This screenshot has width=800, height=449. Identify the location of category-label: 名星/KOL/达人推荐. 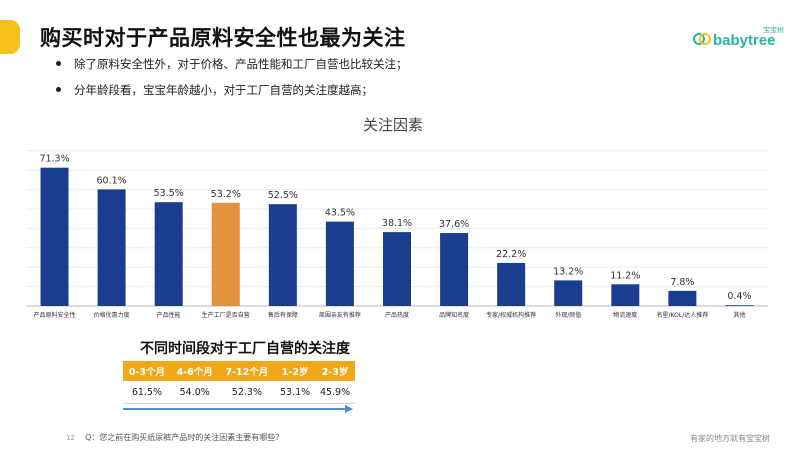
(683, 315).